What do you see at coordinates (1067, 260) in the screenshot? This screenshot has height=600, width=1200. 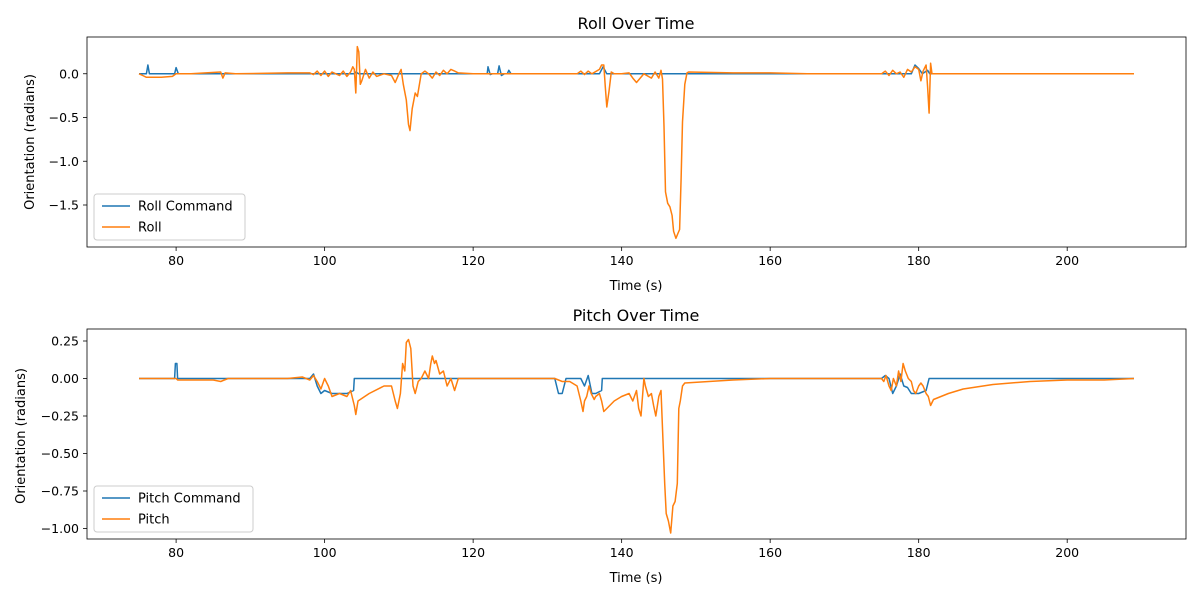 I see `roll-x-tick-label: 200` at bounding box center [1067, 260].